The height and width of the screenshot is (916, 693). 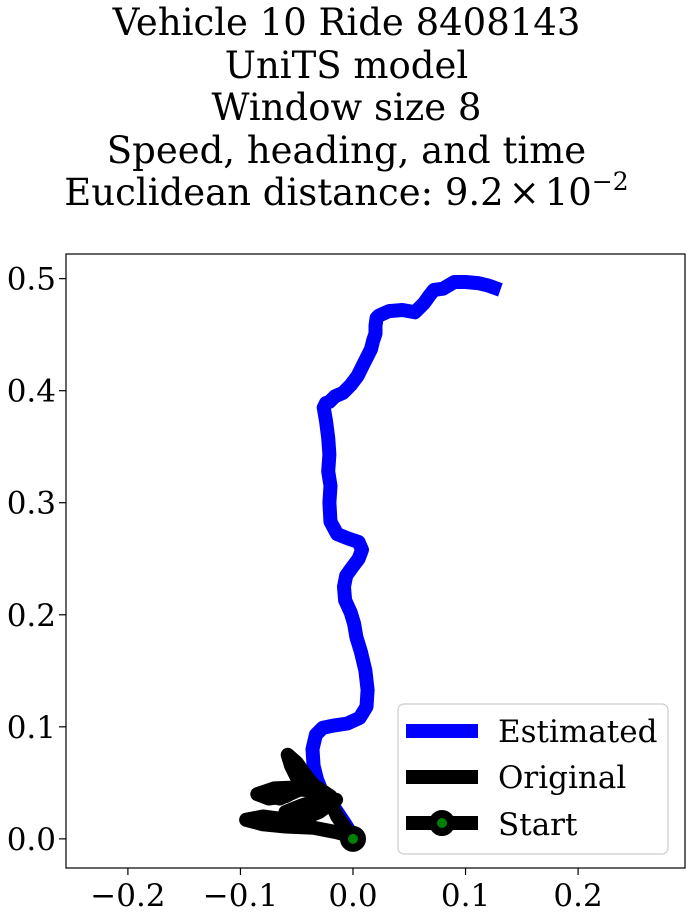 What do you see at coordinates (610, 181) in the screenshot?
I see `distance-exponent: −2` at bounding box center [610, 181].